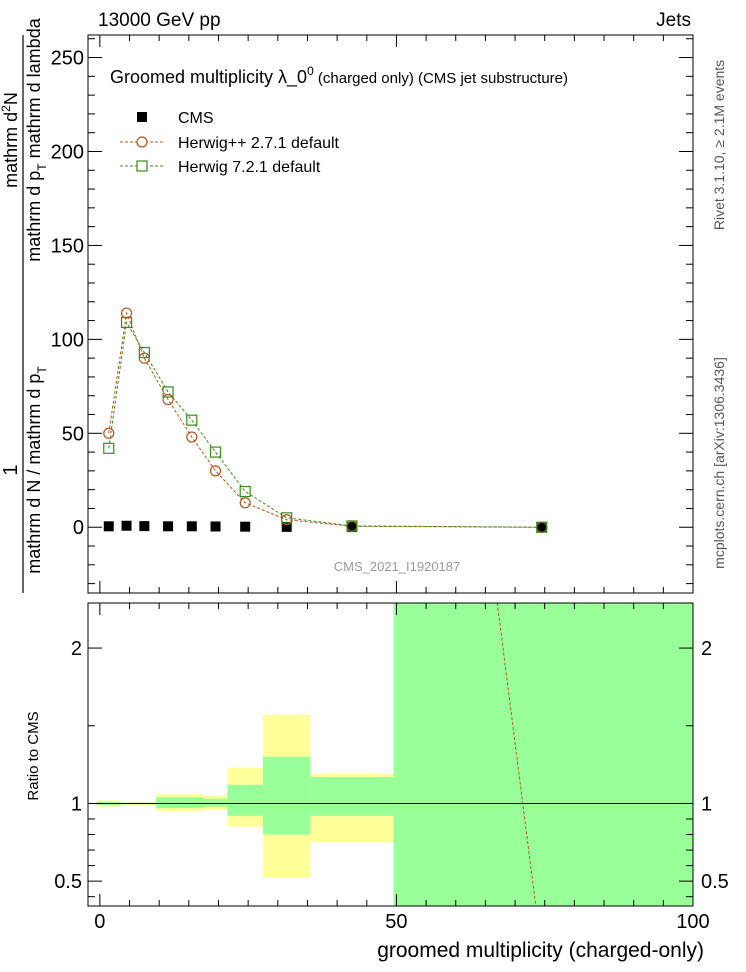  Describe the element at coordinates (76, 649) in the screenshot. I see `ratio-y-tick-label-left: 2` at that location.